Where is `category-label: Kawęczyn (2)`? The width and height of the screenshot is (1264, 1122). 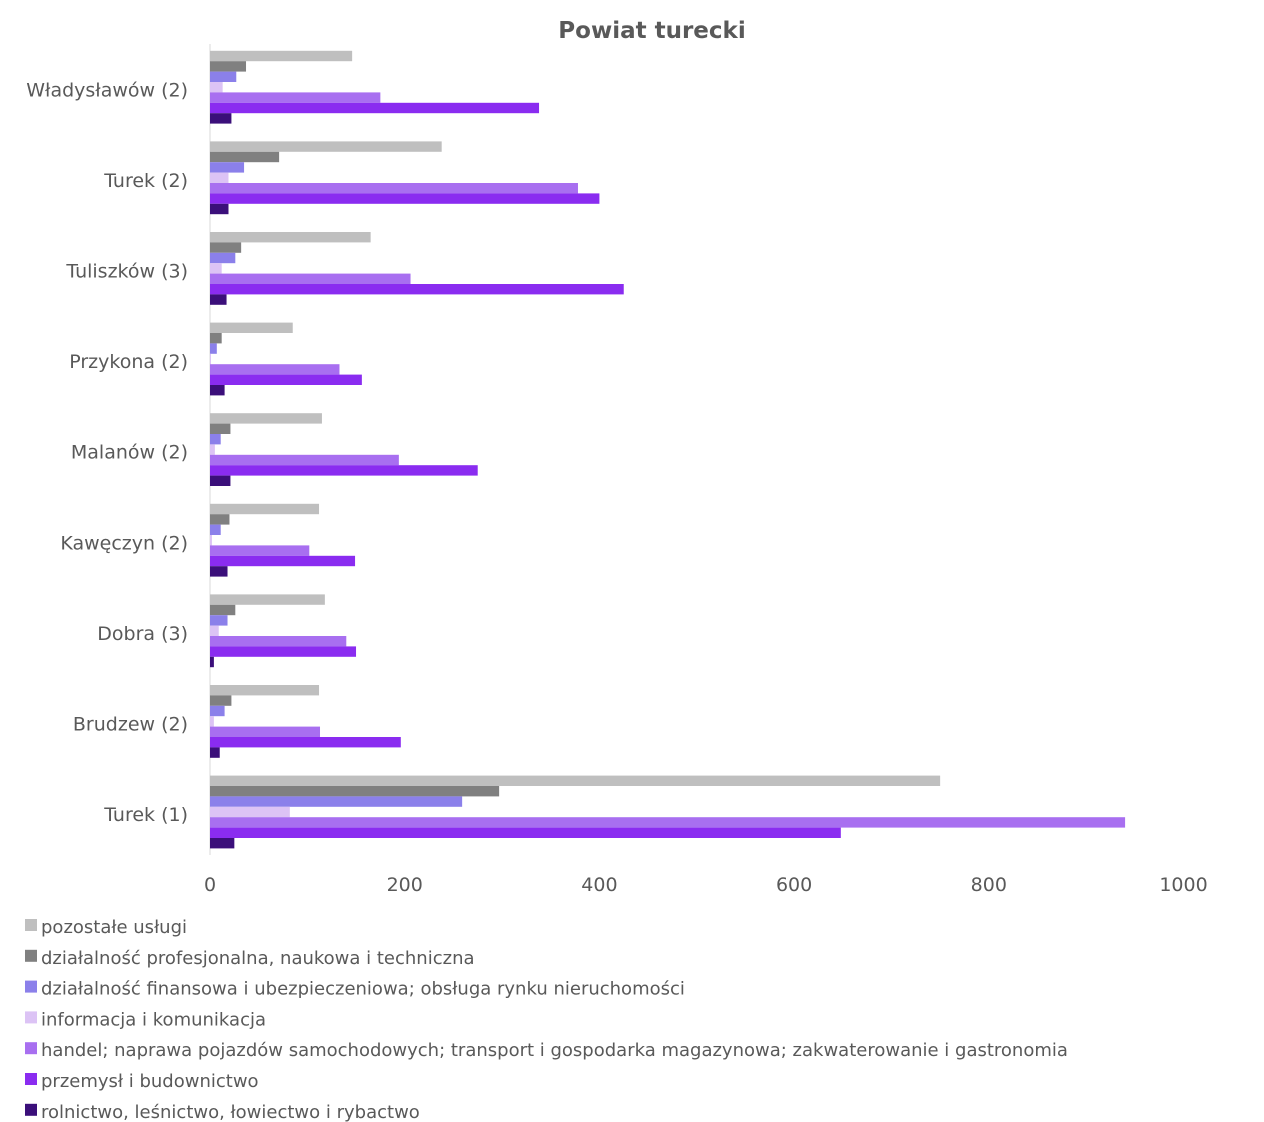
category-label: Kawęczyn (2) is located at coordinates (124, 543).